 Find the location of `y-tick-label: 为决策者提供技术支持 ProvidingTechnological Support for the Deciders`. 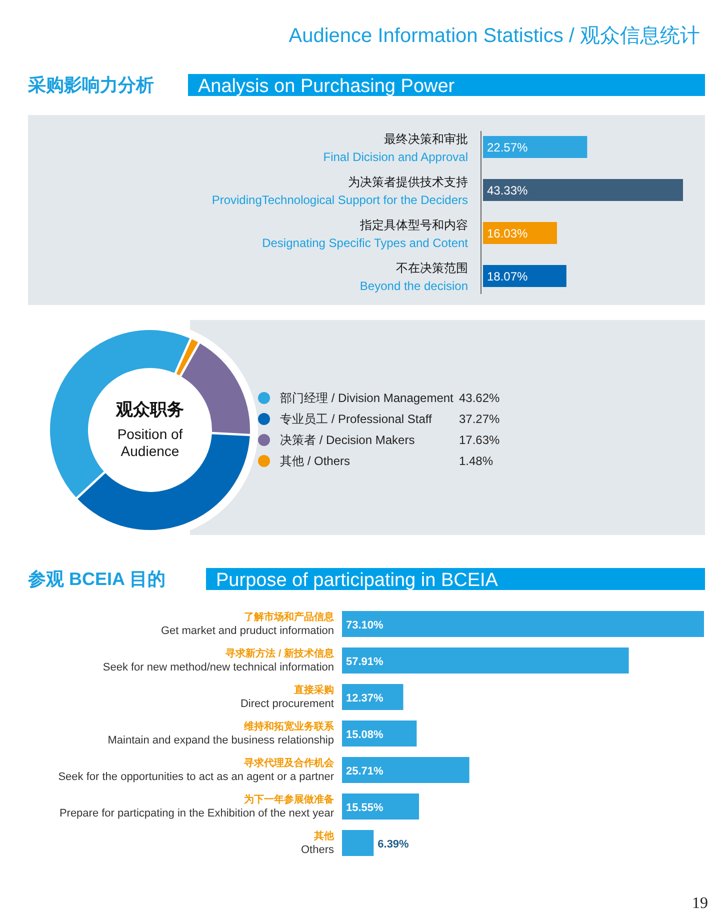

y-tick-label: 为决策者提供技术支持 ProvidingTechnological Support for the Deciders is located at coordinates (340, 191).